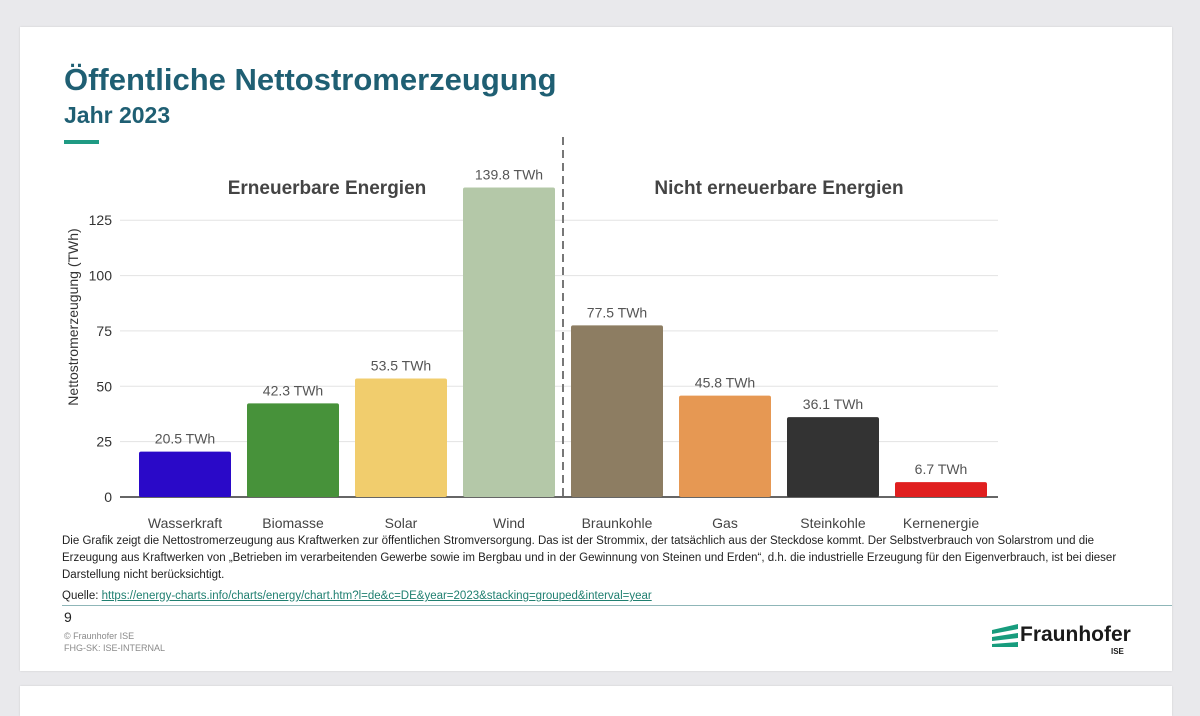 Image resolution: width=1200 pixels, height=716 pixels. What do you see at coordinates (101, 220) in the screenshot?
I see `y-tick-label: 125` at bounding box center [101, 220].